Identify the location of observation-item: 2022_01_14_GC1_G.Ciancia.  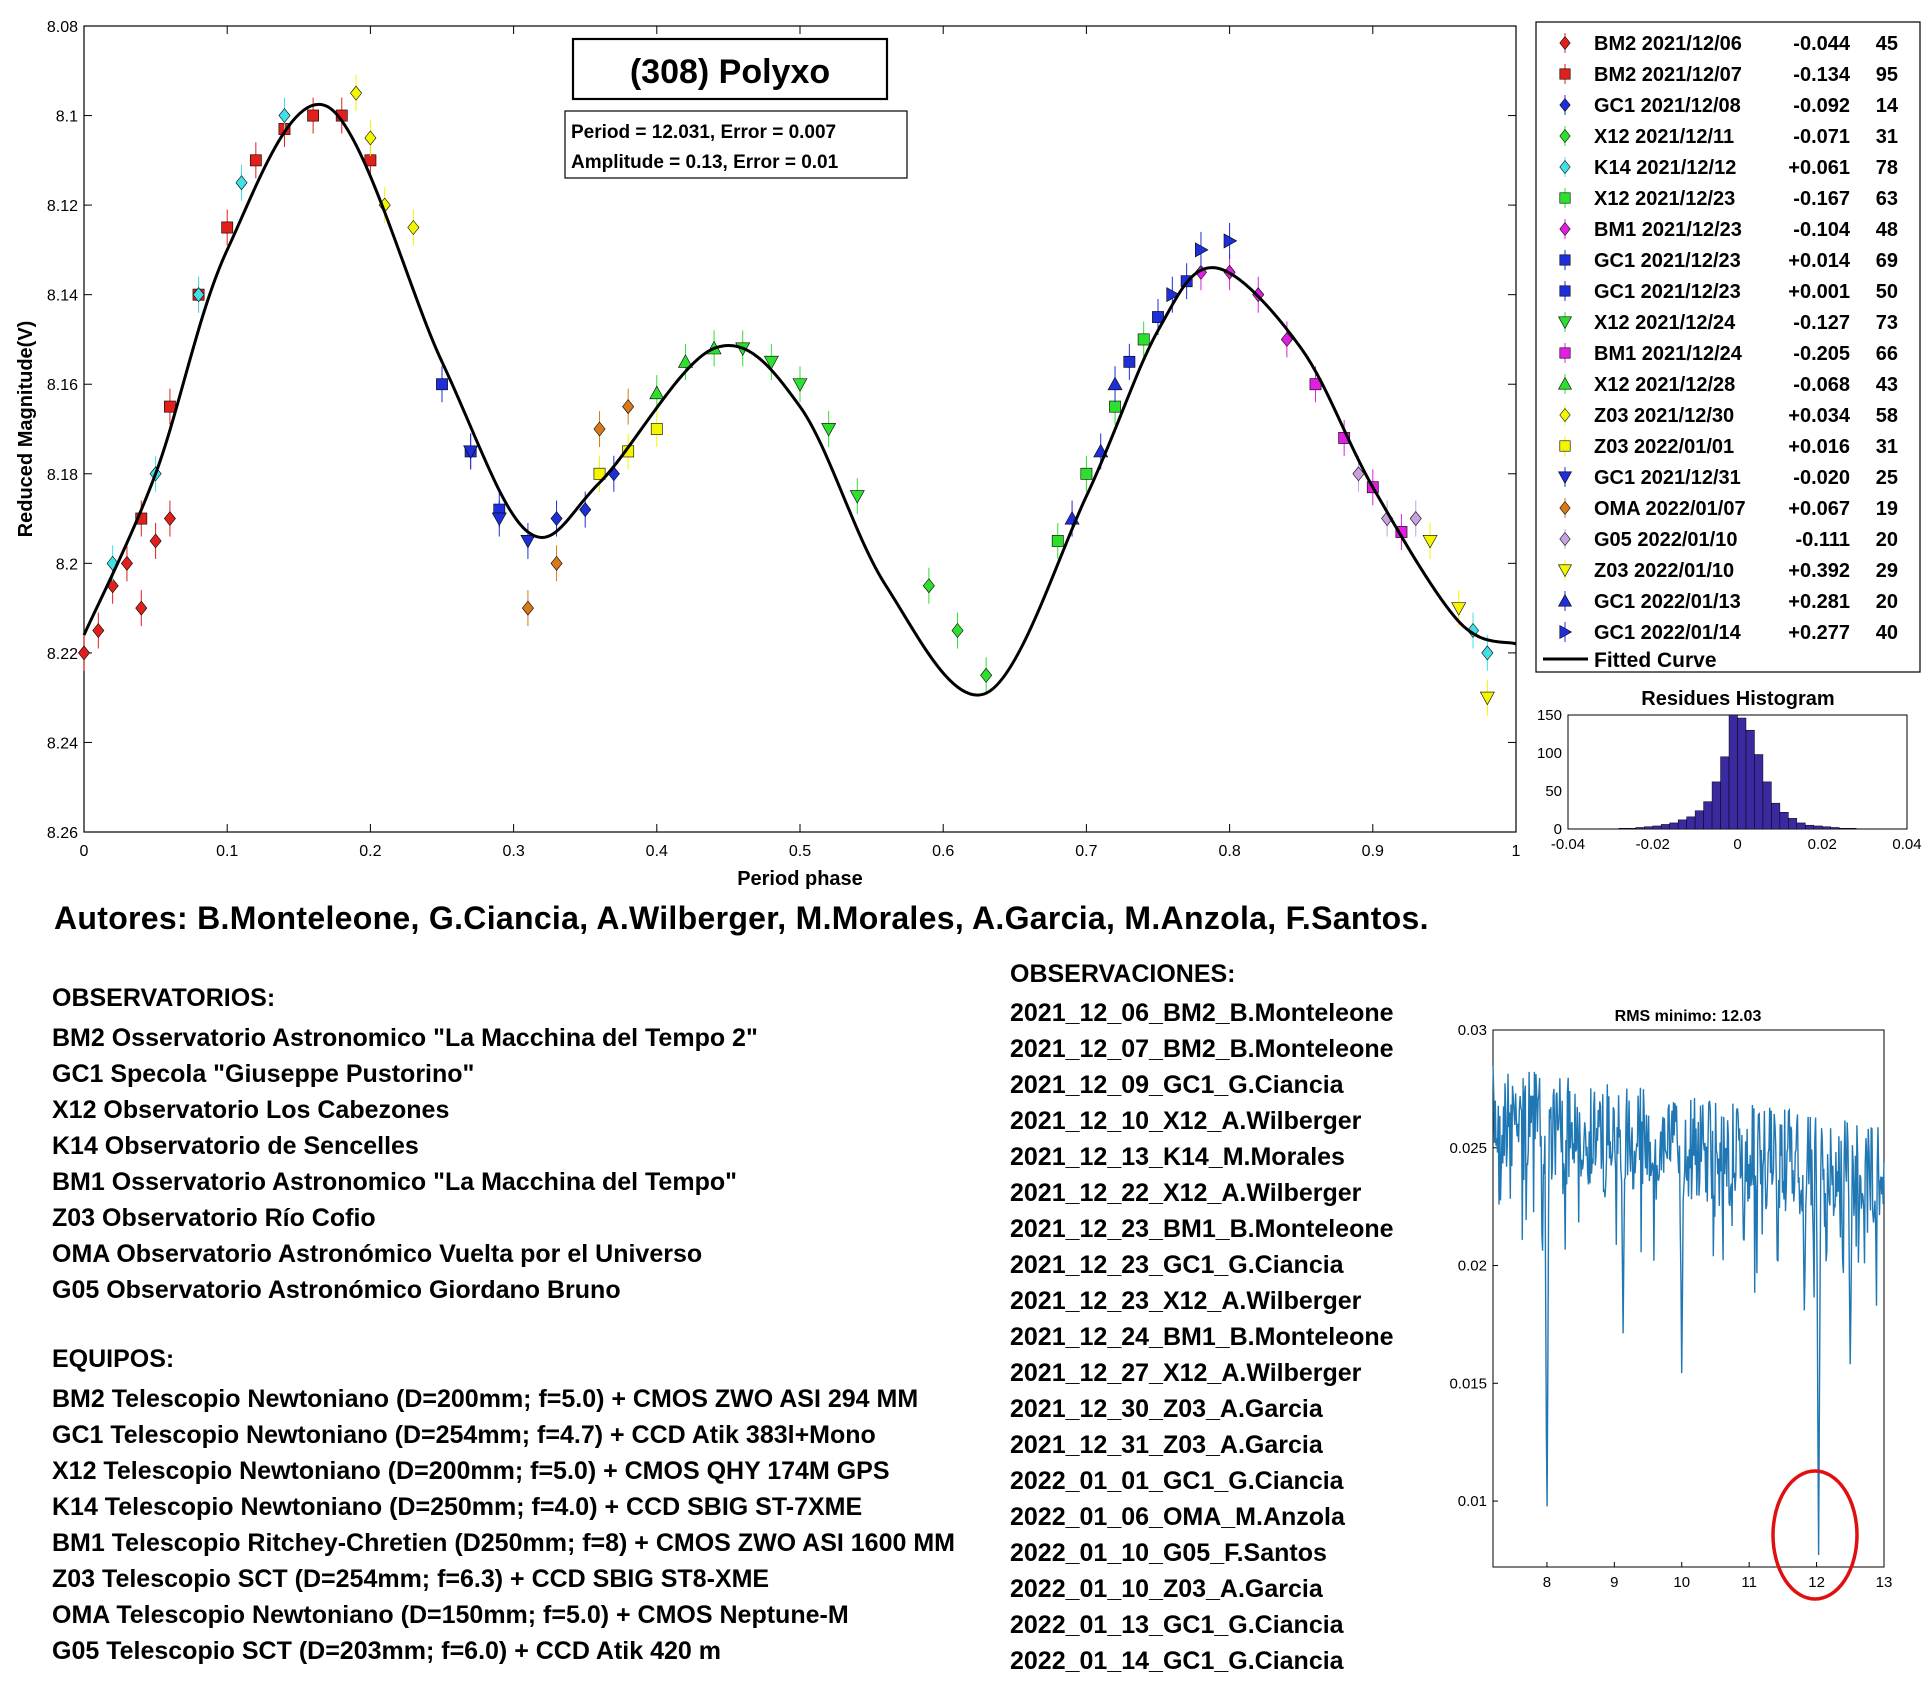
(1177, 1661).